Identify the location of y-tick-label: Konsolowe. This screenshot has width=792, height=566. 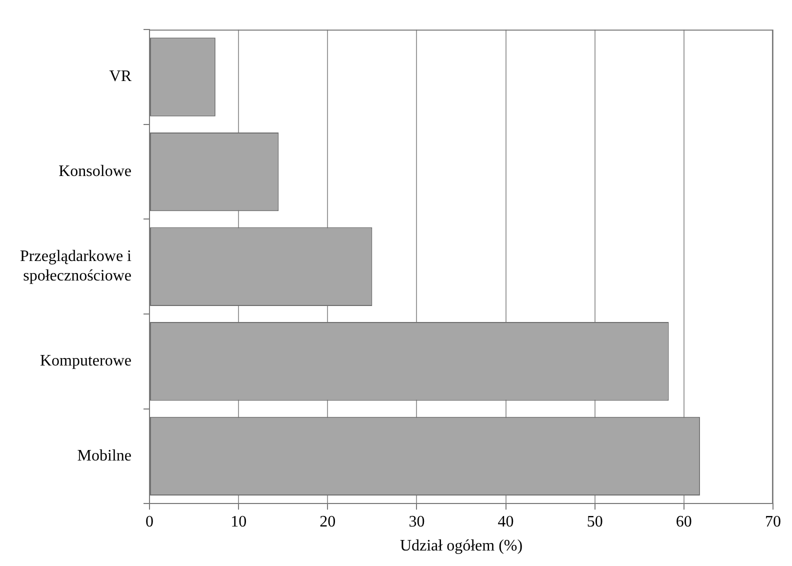
(95, 171).